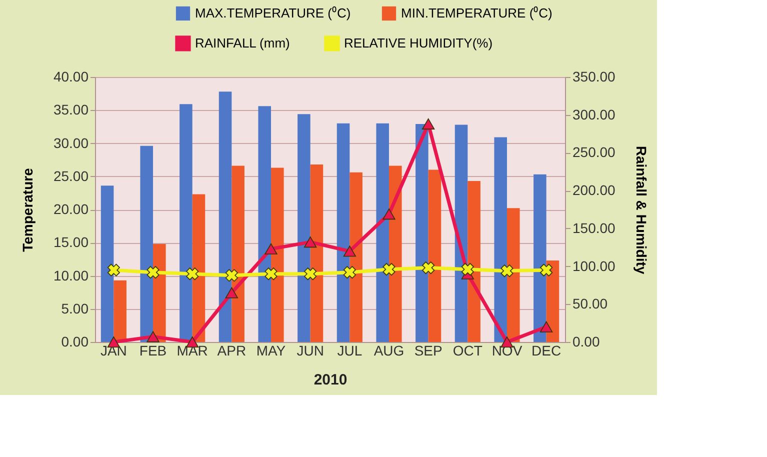  Describe the element at coordinates (231, 350) in the screenshot. I see `x-tick-label: APR` at that location.